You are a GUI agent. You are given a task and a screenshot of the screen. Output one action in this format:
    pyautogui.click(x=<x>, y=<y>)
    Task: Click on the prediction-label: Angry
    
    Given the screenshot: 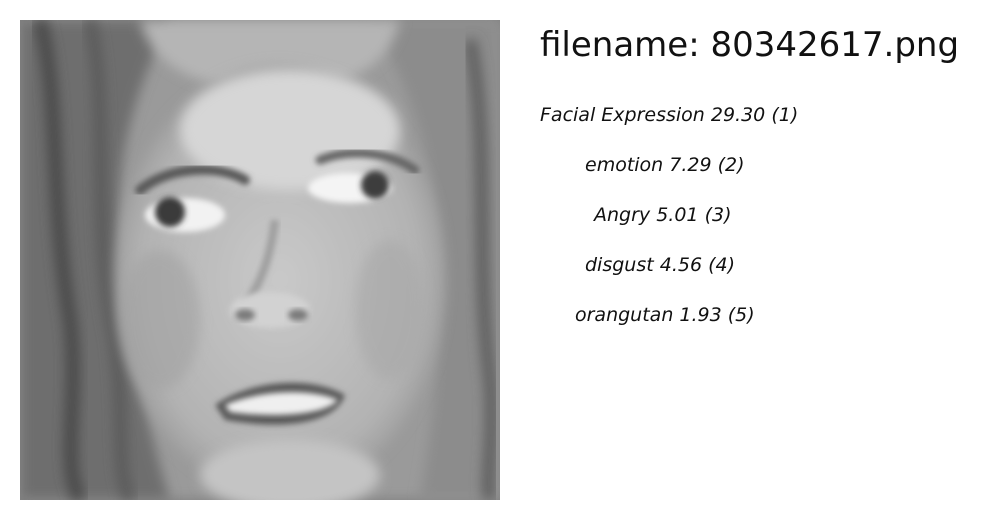 What is the action you would take?
    pyautogui.click(x=622, y=215)
    